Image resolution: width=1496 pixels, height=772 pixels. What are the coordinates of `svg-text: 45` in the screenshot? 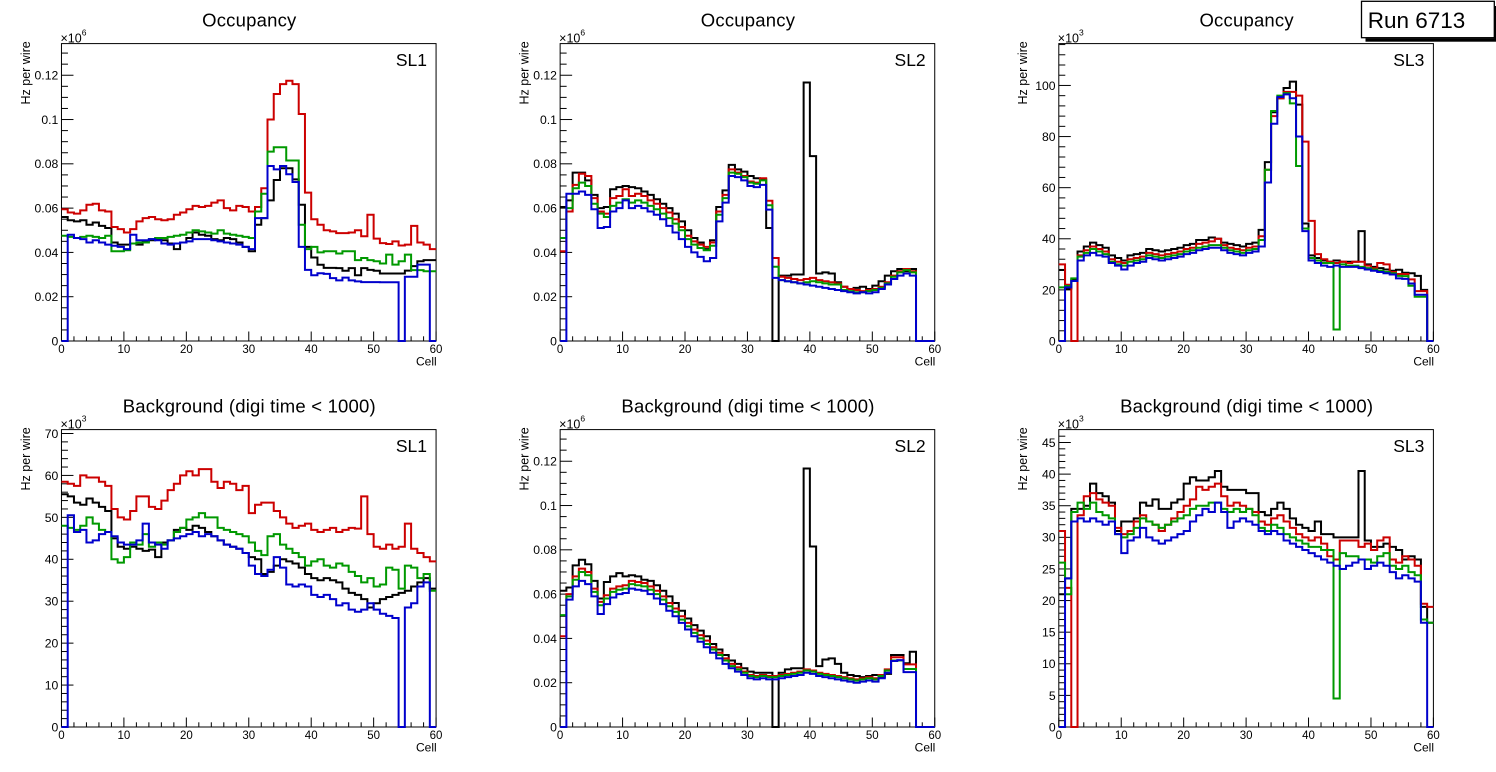 It's located at (1049, 443).